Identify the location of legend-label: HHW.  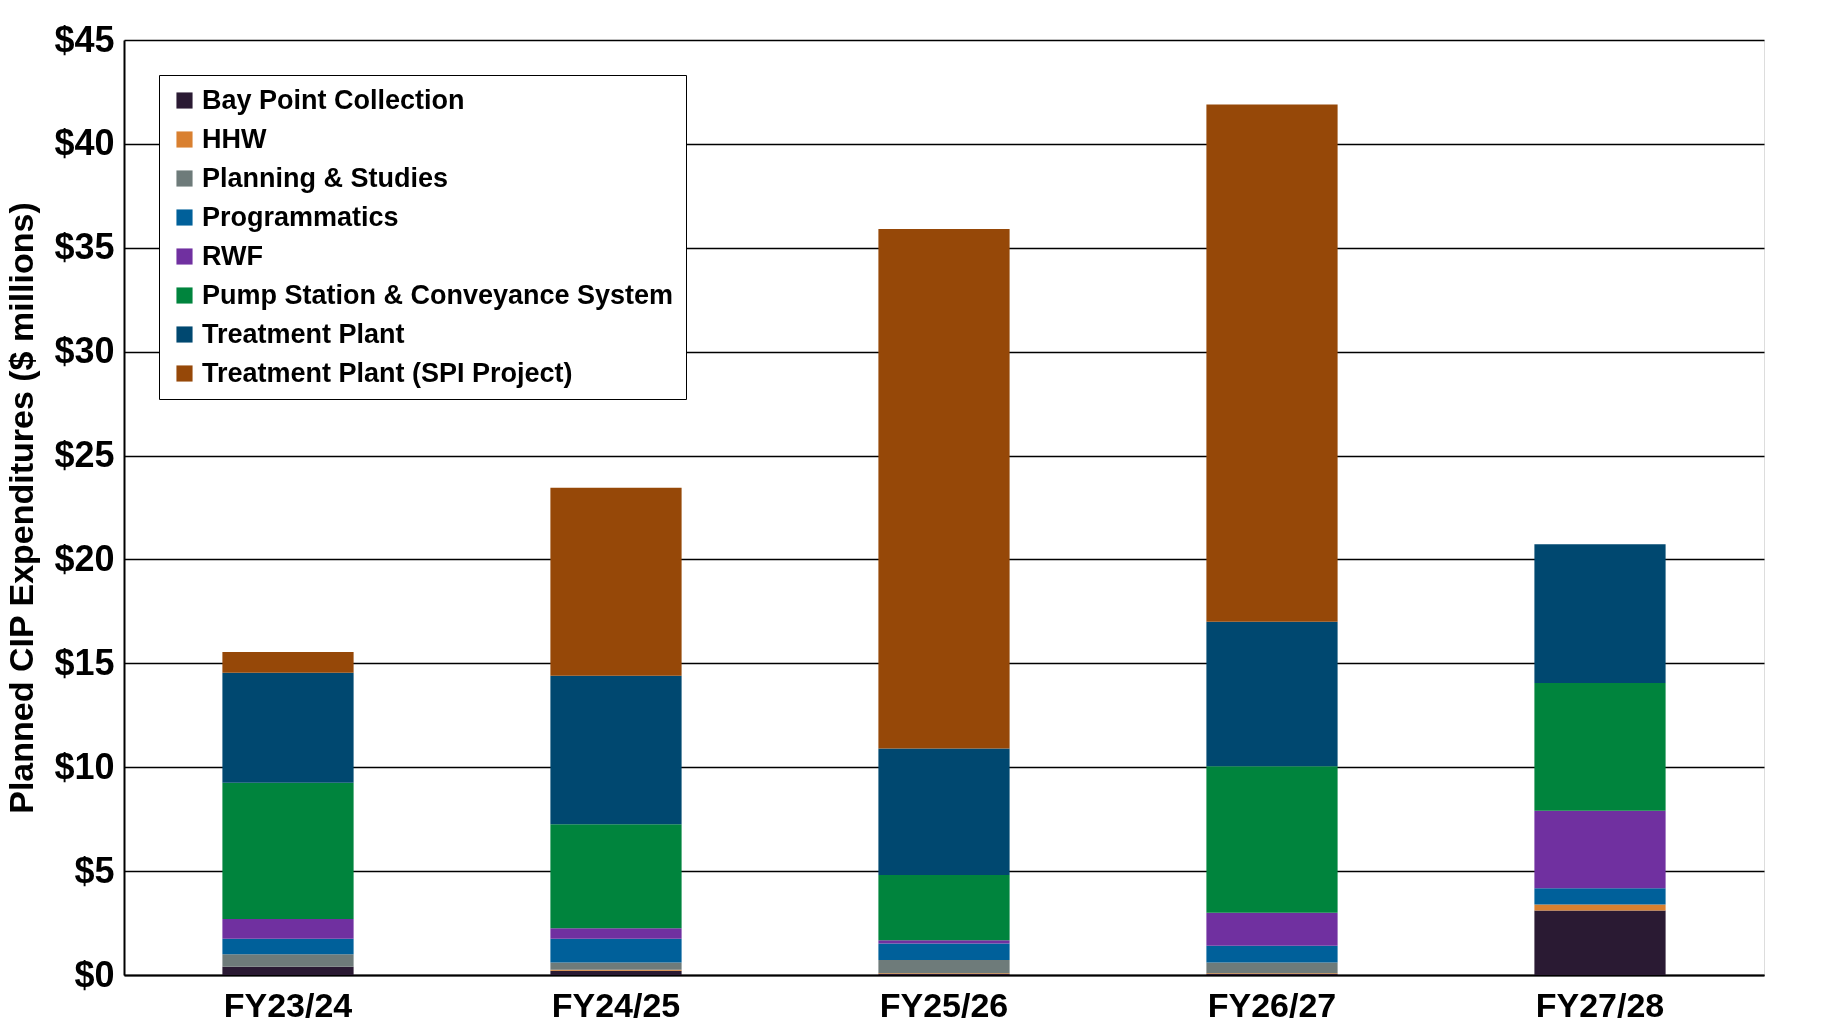
(234, 138).